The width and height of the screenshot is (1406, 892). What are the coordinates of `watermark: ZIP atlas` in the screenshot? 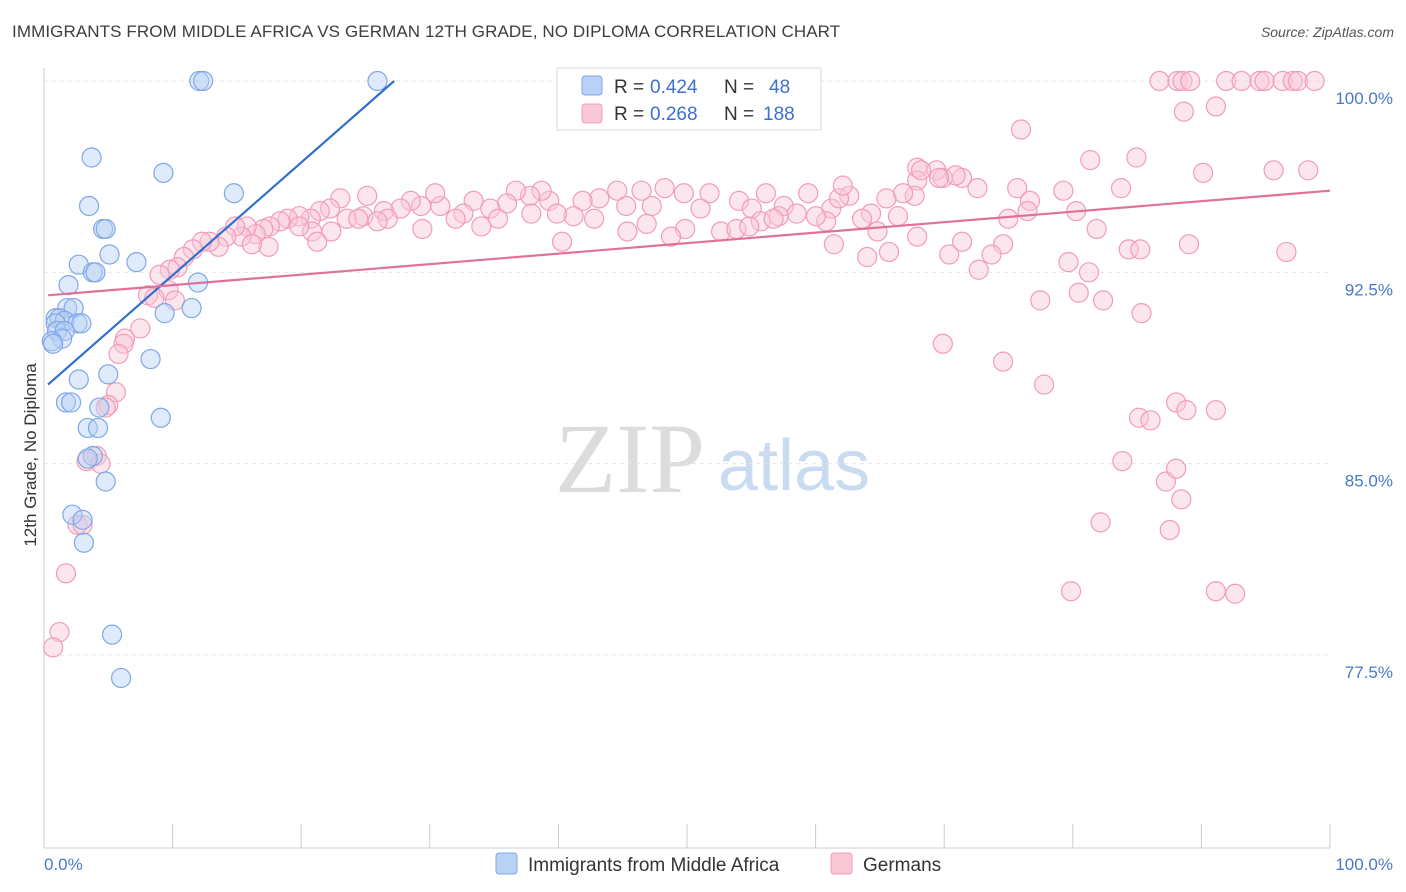 It's located at (712, 458).